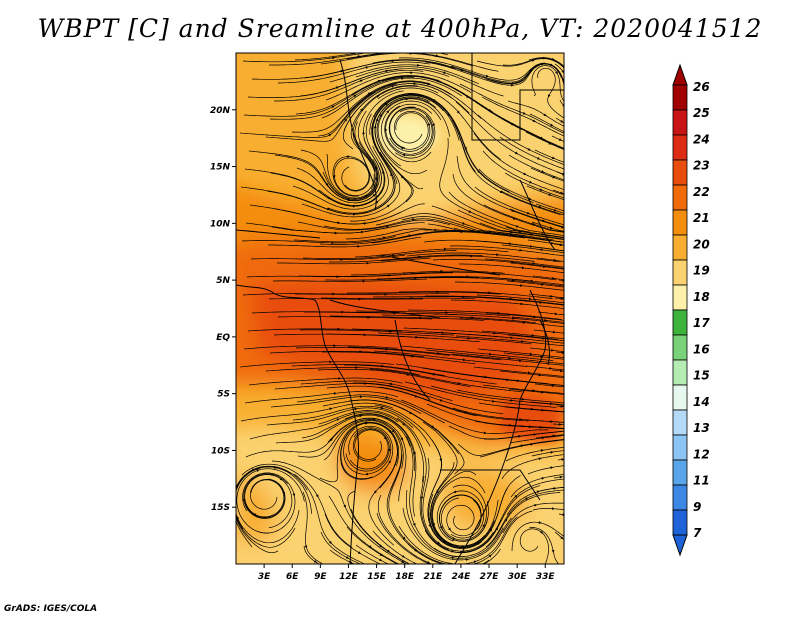  What do you see at coordinates (691, 310) in the screenshot?
I see `colorbar: 26 25 24 23 22 21 20 19 18 17 16 15 14 13 12 11 9 7` at bounding box center [691, 310].